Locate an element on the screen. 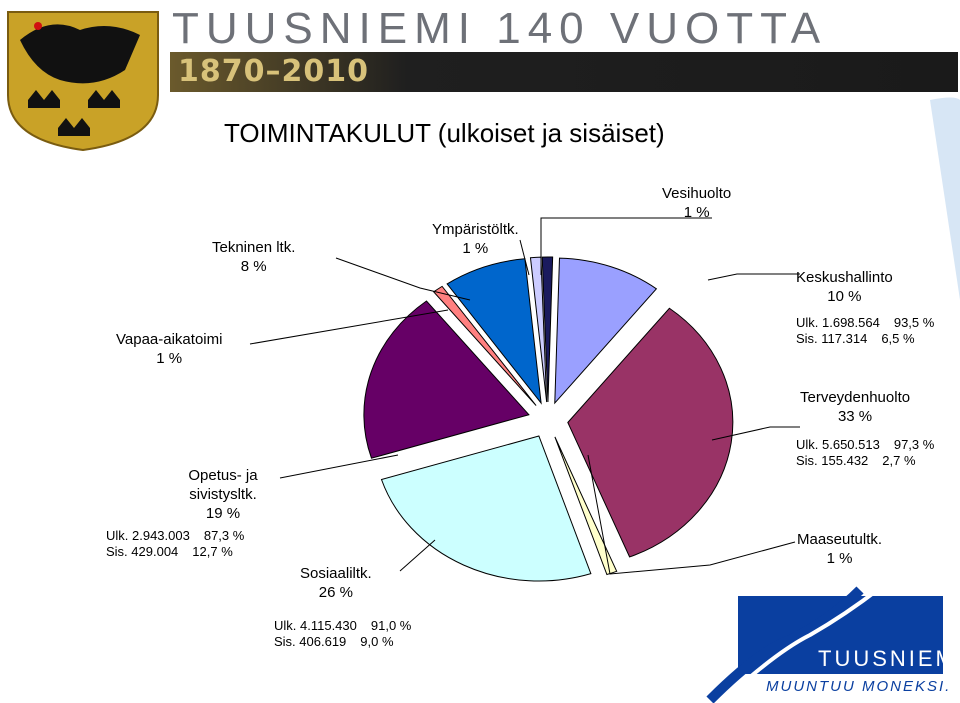  label-ymparistoltk-percent: 1 % is located at coordinates (475, 248).